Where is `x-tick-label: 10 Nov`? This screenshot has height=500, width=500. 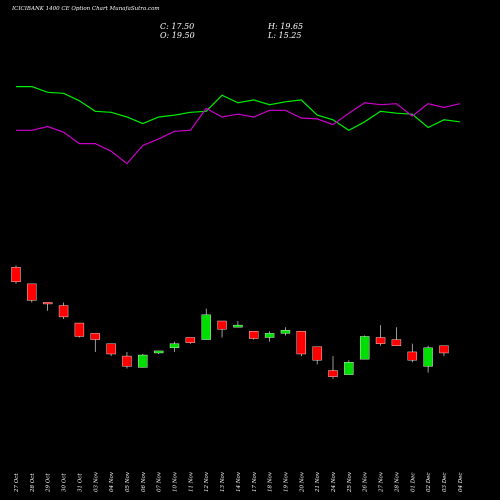 x-tick-label: 10 Nov is located at coordinates (176, 481).